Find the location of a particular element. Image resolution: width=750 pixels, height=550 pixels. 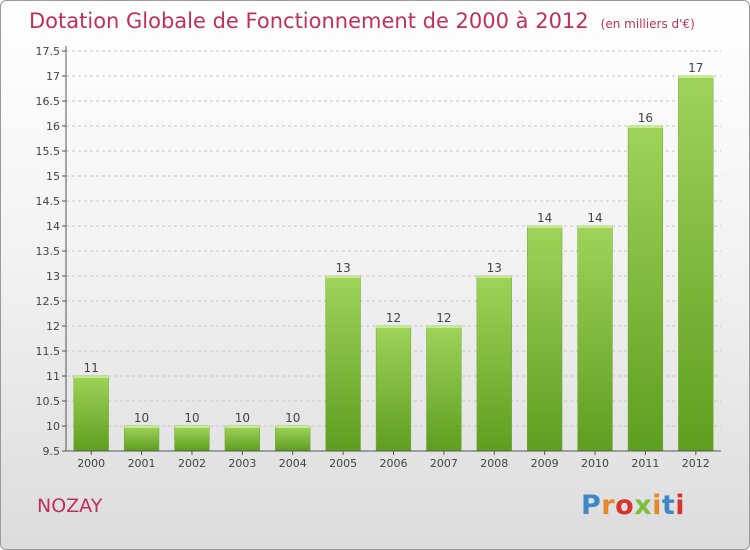

y-tick-label: 12 is located at coordinates (53, 326).